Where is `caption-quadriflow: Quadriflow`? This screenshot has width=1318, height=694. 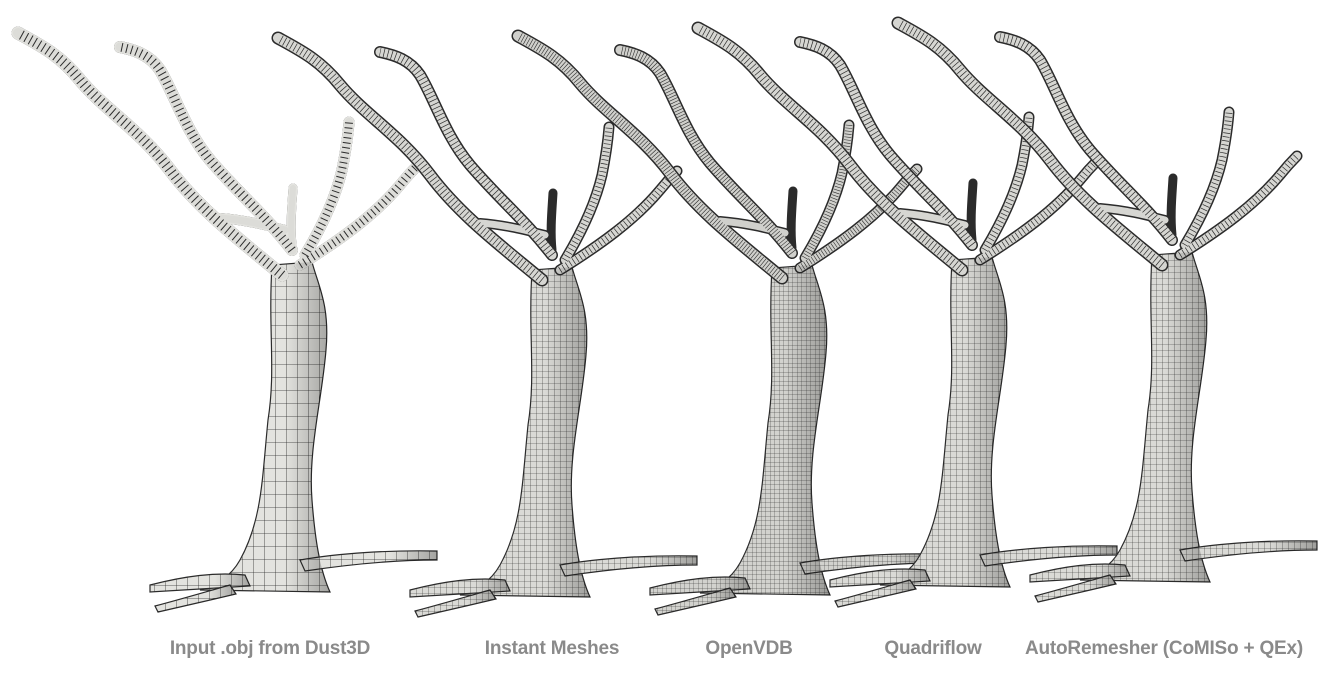
caption-quadriflow: Quadriflow is located at coordinates (933, 648).